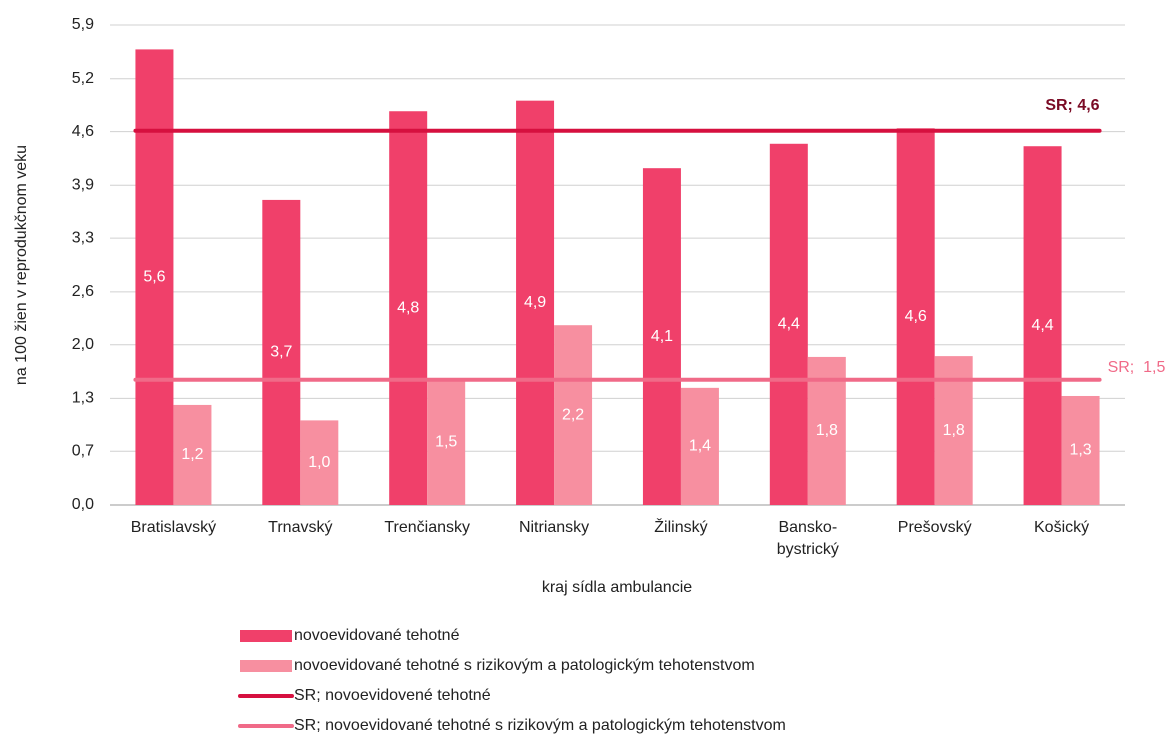 Image resolution: width=1170 pixels, height=740 pixels. Describe the element at coordinates (83, 131) in the screenshot. I see `y-tick-label: 4,6` at that location.